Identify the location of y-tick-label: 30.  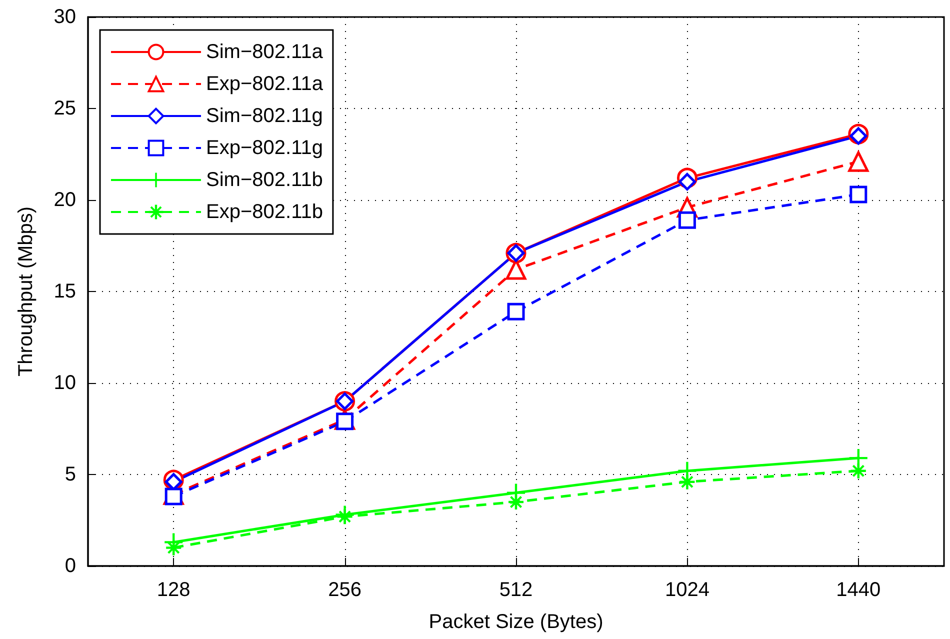
(65, 17).